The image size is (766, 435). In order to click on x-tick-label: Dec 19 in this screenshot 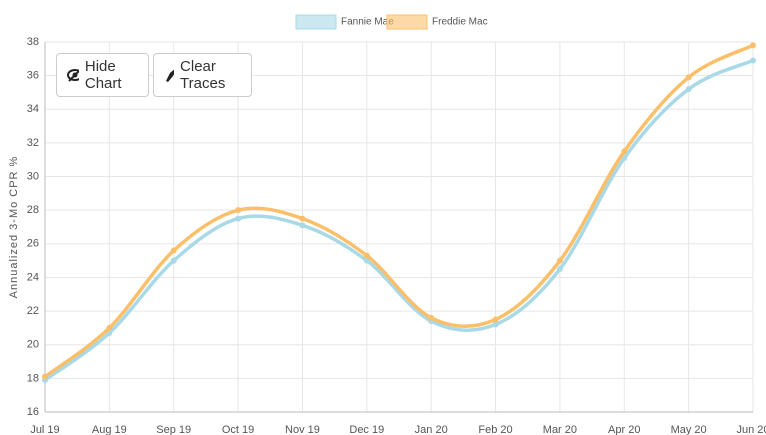, I will do `click(366, 429)`.